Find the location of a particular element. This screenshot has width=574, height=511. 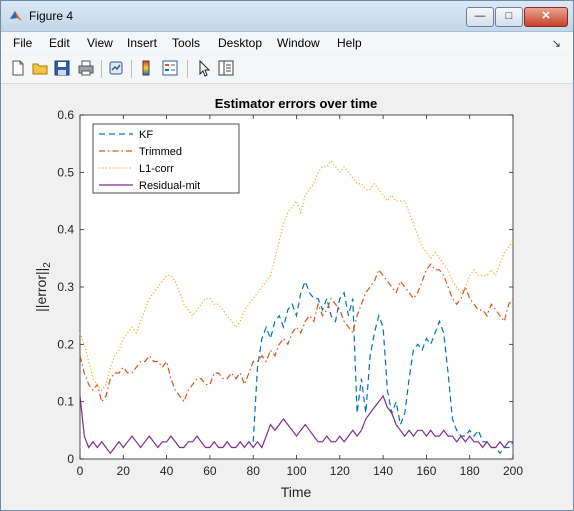

x-tick-label: 20 is located at coordinates (124, 471).